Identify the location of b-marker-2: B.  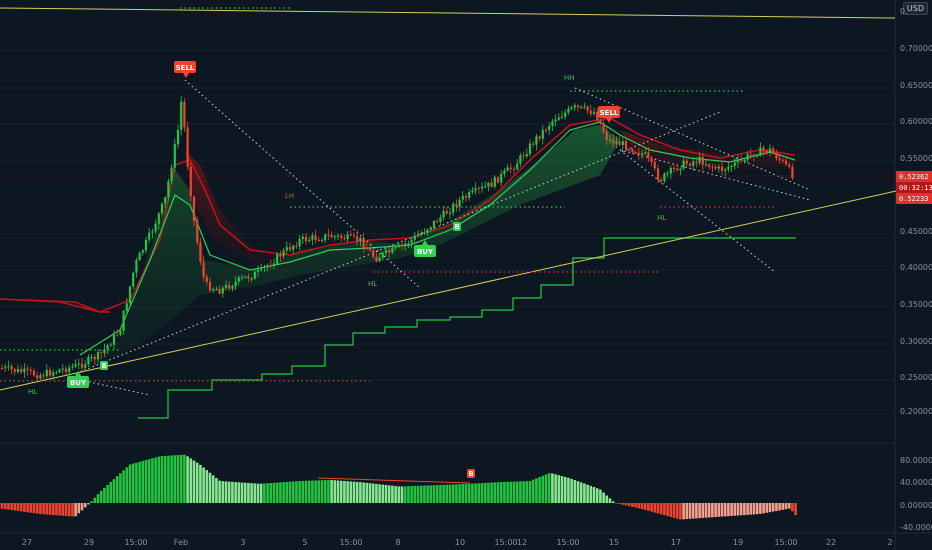
(457, 226).